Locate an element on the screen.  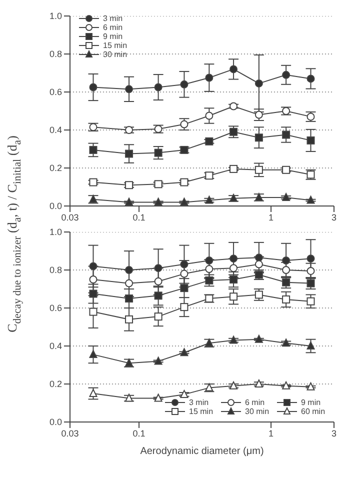
x-axis-title: Aerodynamic diameter (μm) is located at coordinates (202, 451).